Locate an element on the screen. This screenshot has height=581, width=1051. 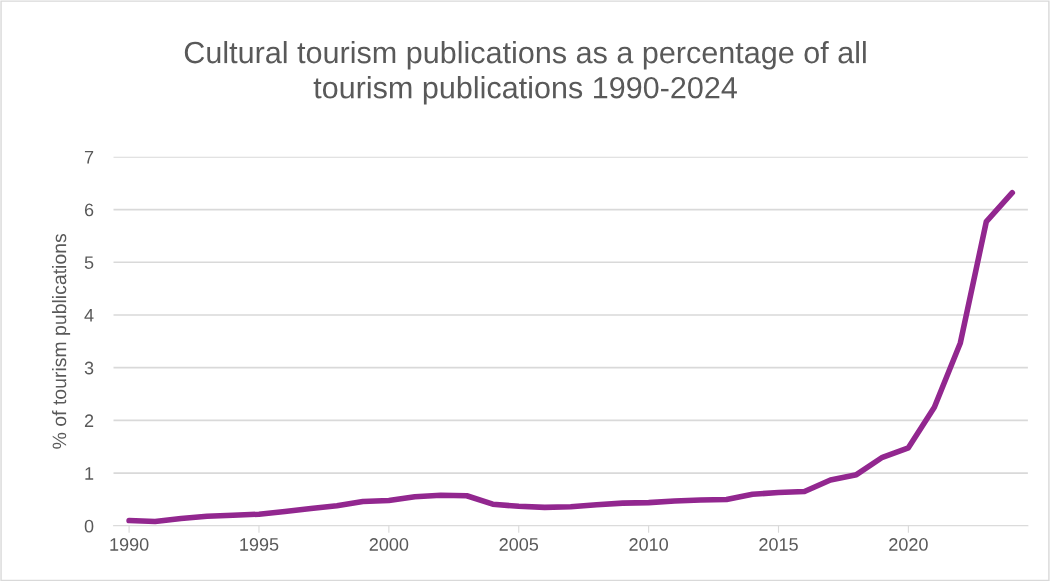
y-tick-label: 6 is located at coordinates (89, 210).